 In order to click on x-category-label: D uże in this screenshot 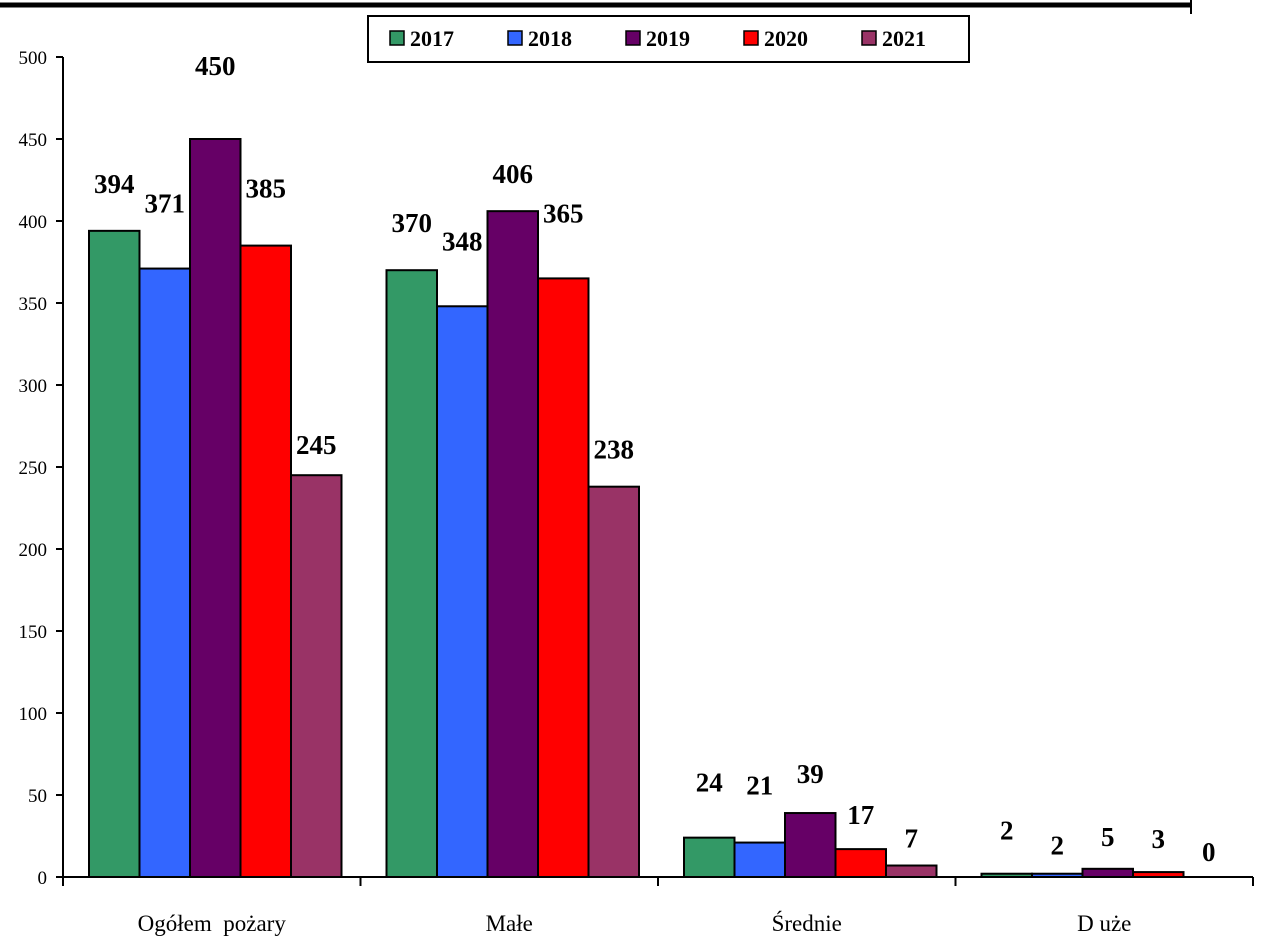, I will do `click(1104, 923)`.